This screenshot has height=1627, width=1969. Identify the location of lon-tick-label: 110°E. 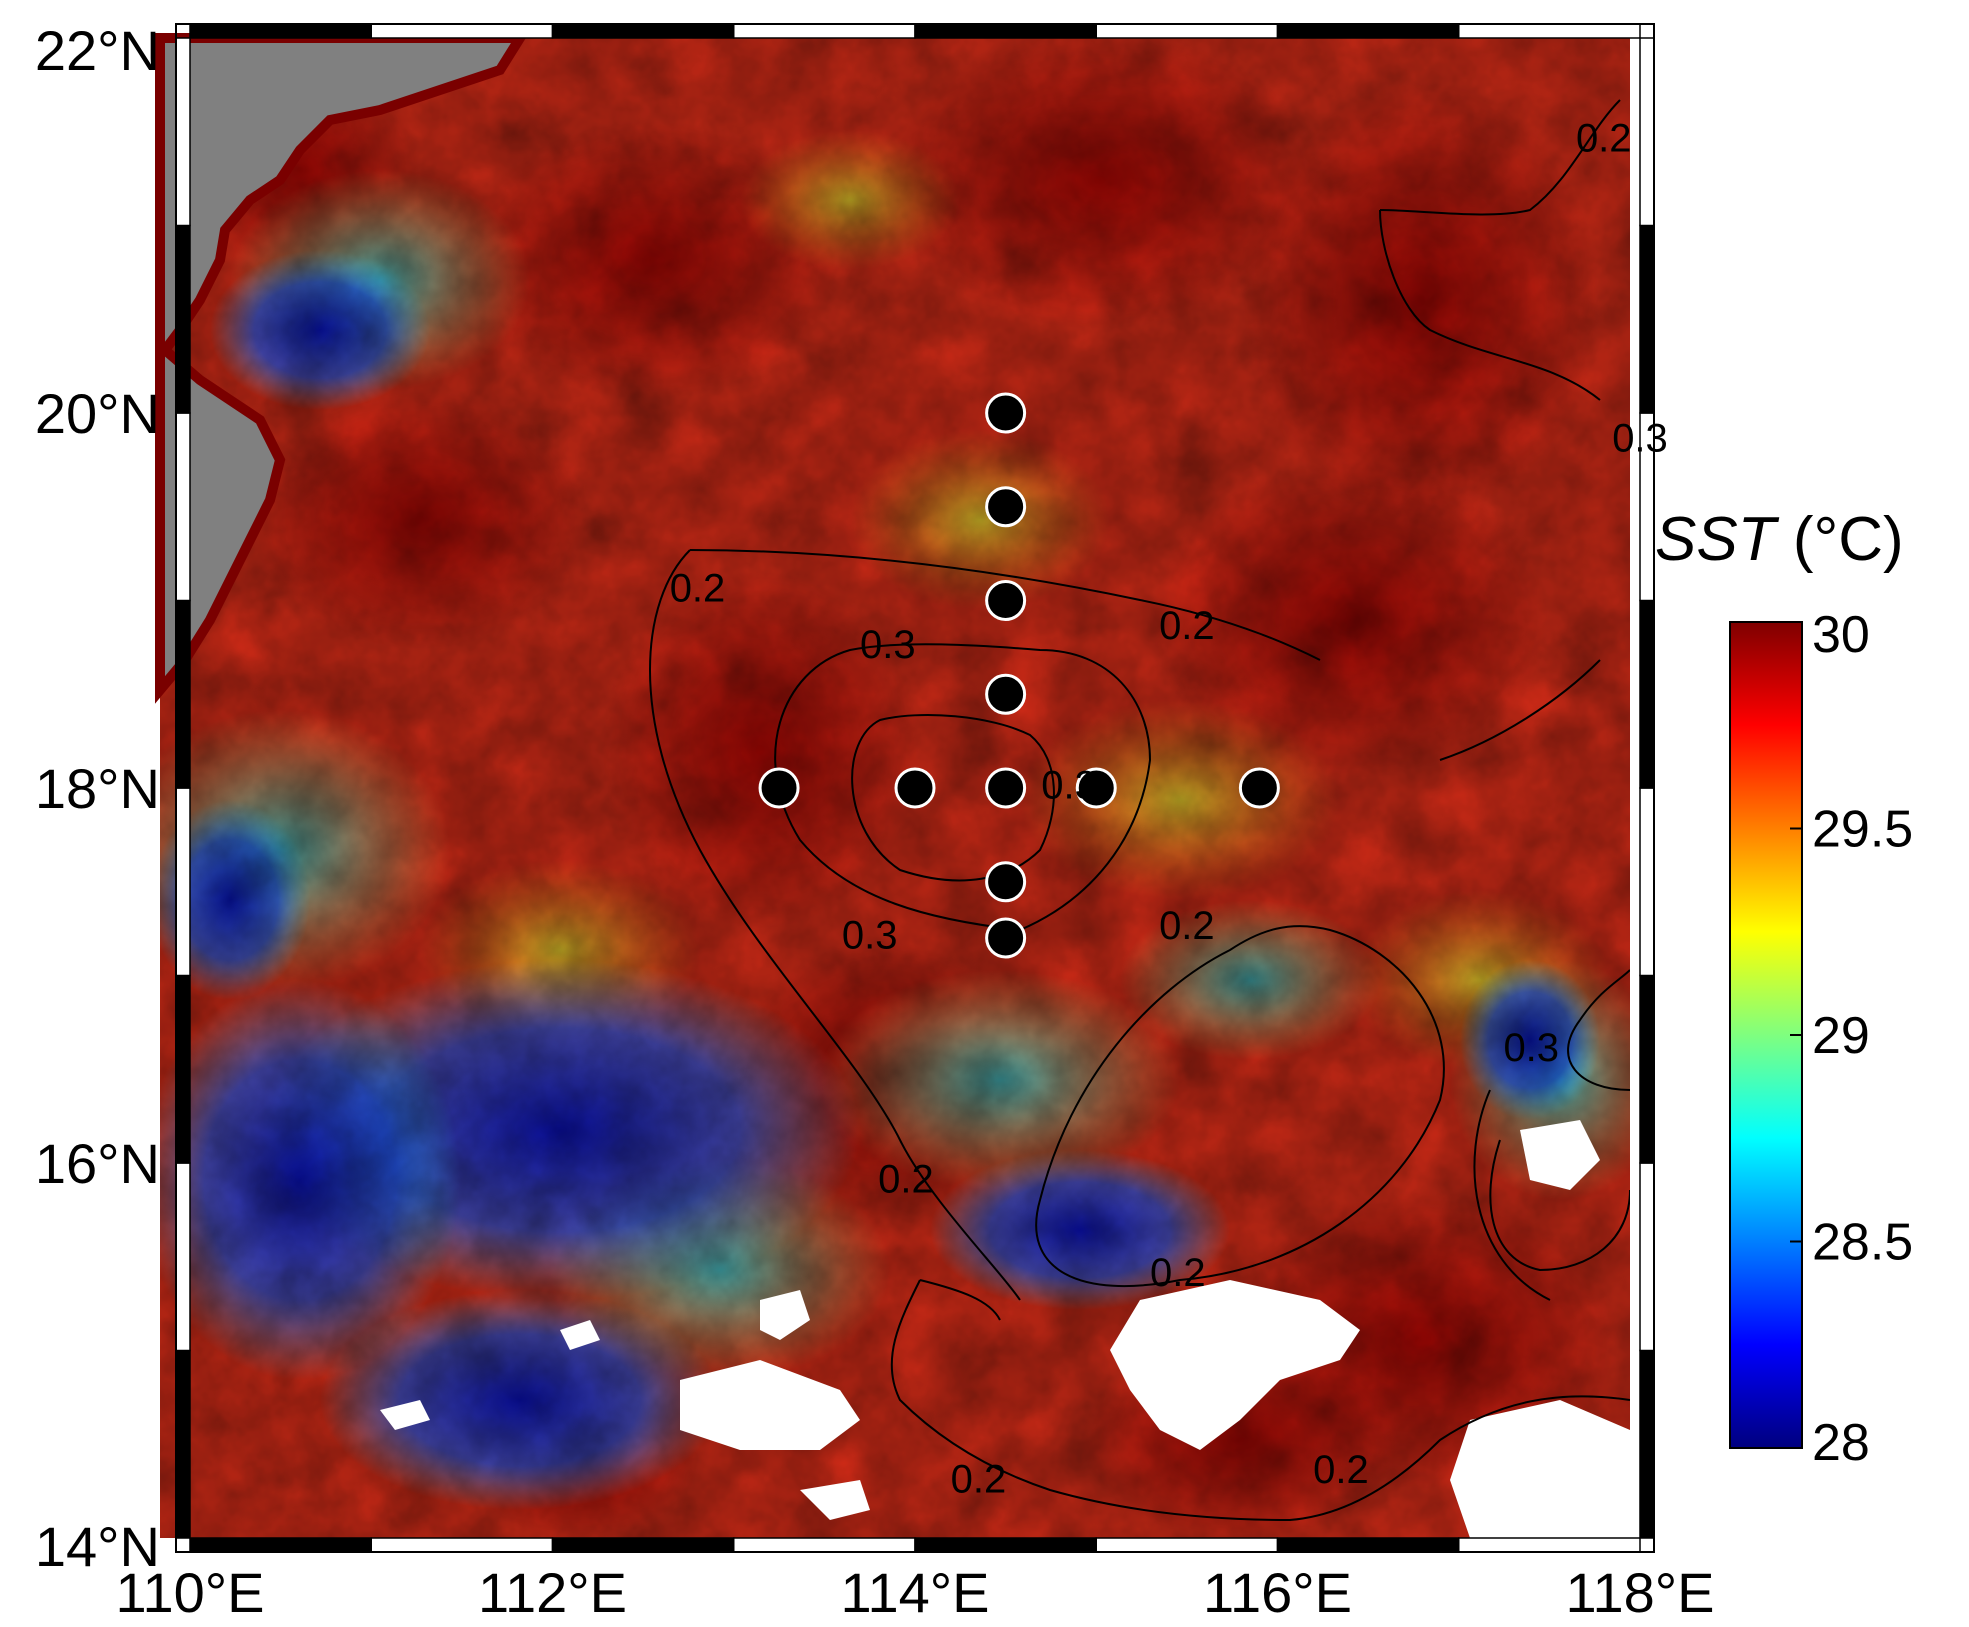
(189, 1592).